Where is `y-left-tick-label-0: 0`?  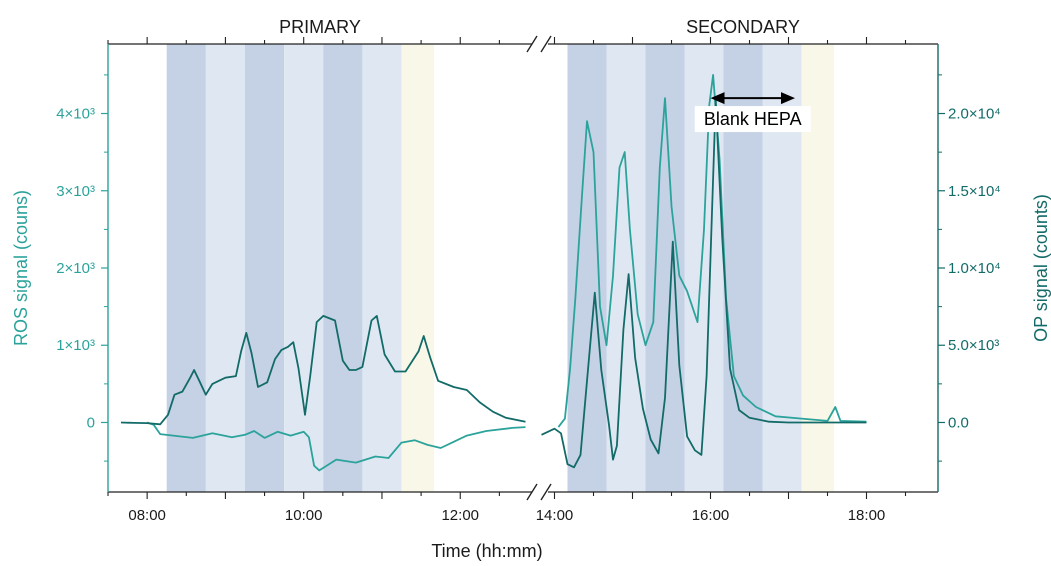
y-left-tick-label-0: 0 is located at coordinates (91, 422).